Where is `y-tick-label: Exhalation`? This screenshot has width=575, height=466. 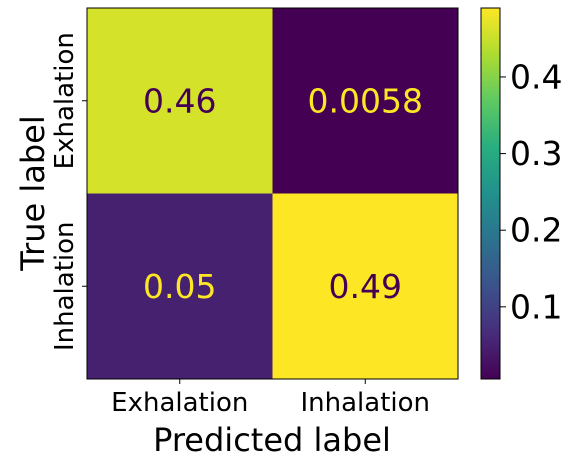 y-tick-label: Exhalation is located at coordinates (65, 100).